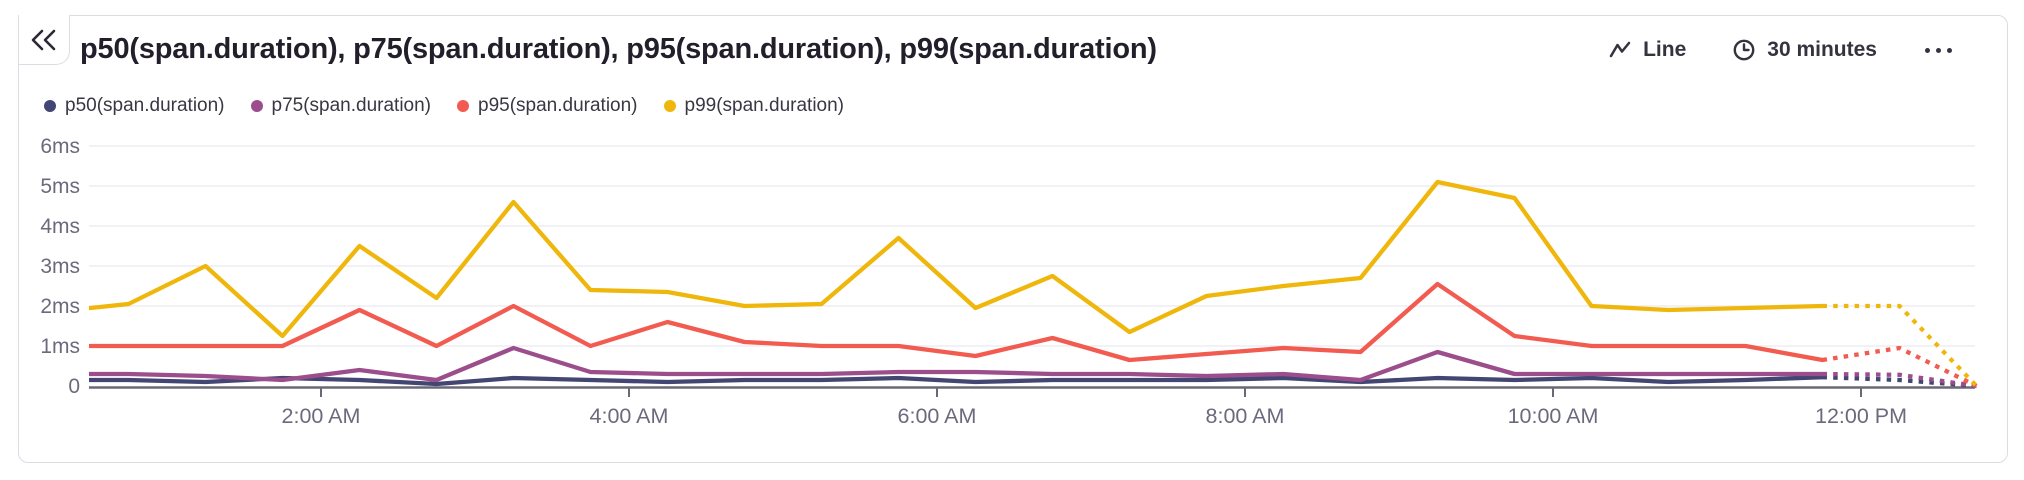 The height and width of the screenshot is (480, 2024). What do you see at coordinates (1665, 49) in the screenshot?
I see `chart-type-label: Line` at bounding box center [1665, 49].